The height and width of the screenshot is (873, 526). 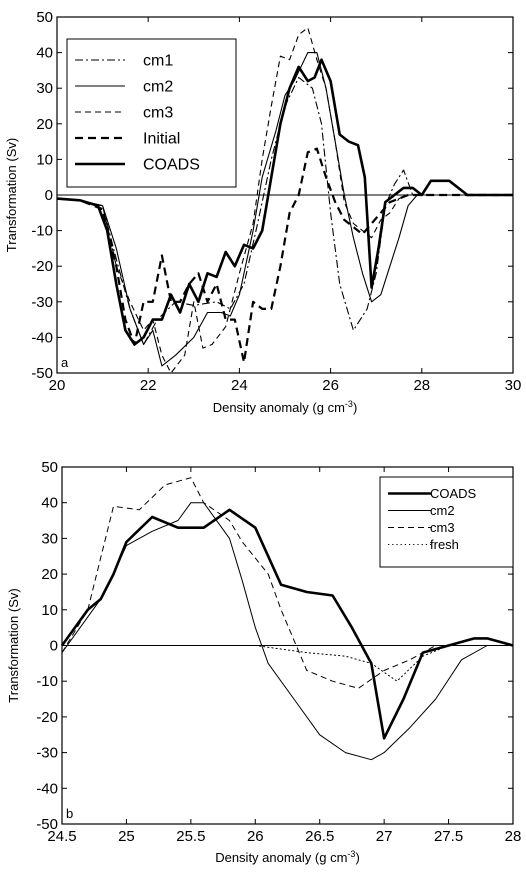 I want to click on panel-b-ytick-label: 20, so click(x=49, y=574).